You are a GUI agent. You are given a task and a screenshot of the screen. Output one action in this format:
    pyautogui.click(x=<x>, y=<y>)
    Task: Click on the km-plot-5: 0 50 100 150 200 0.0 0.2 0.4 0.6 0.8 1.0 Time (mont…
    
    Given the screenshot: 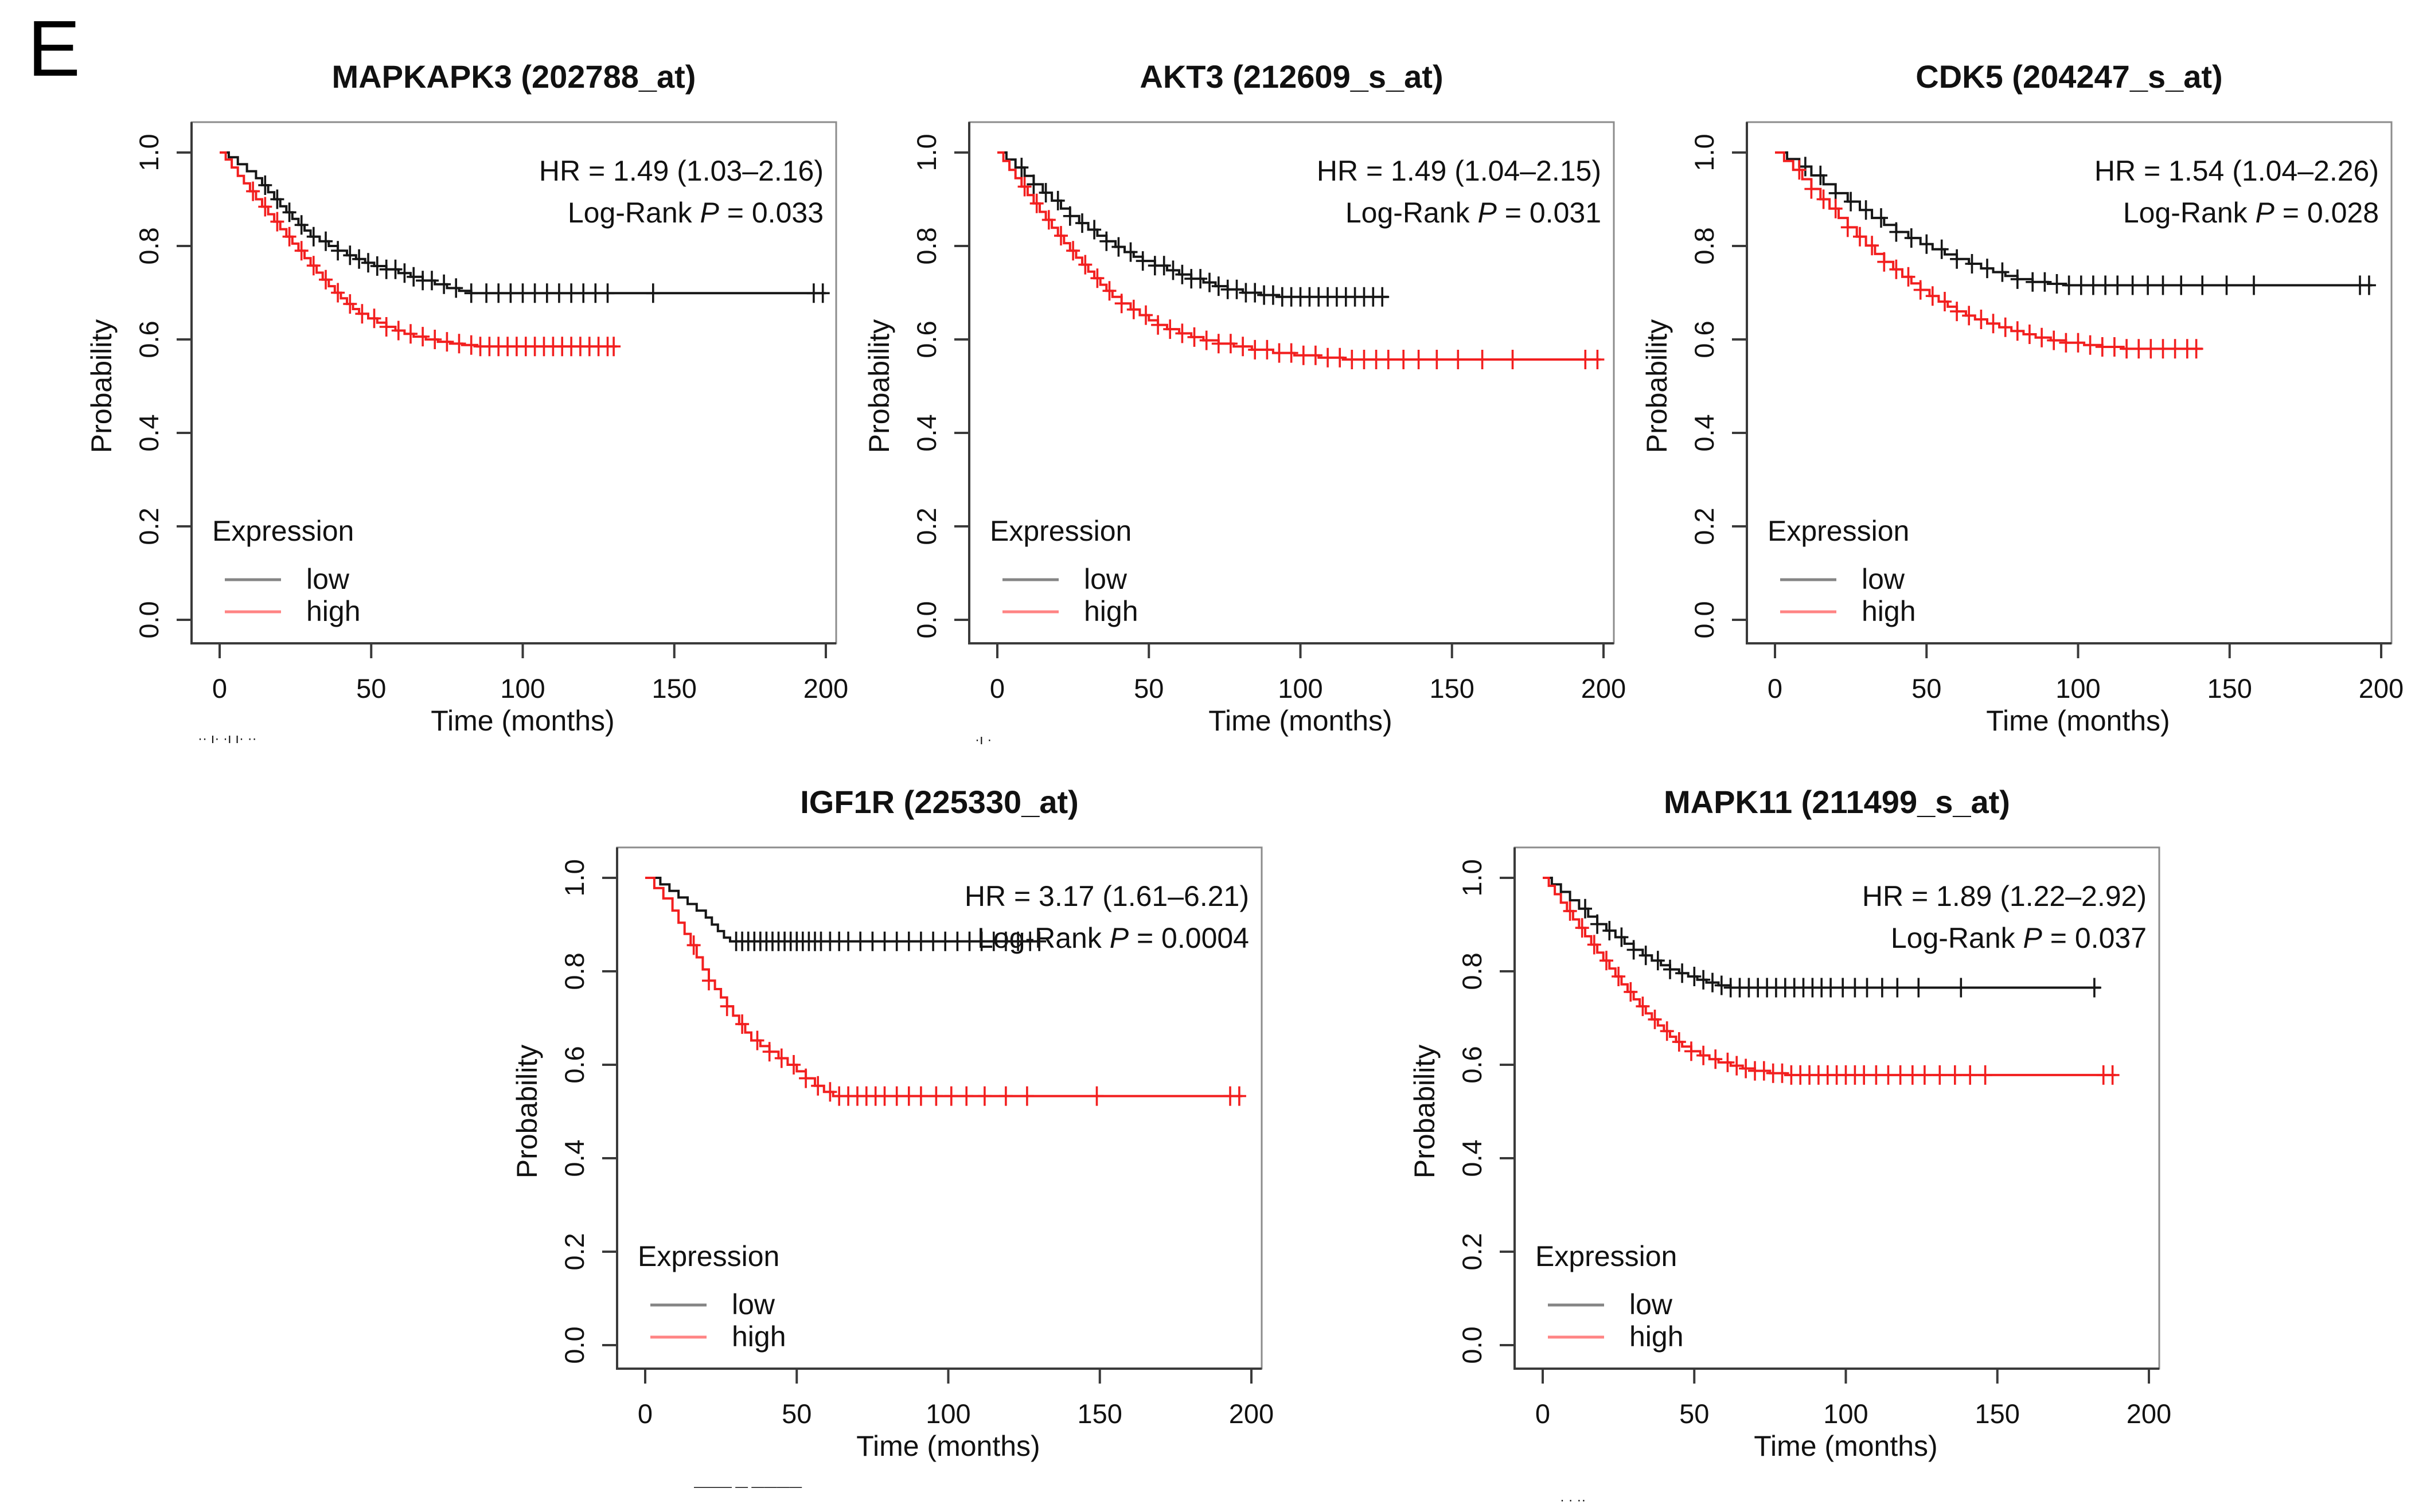 What is the action you would take?
    pyautogui.click(x=1790, y=1123)
    